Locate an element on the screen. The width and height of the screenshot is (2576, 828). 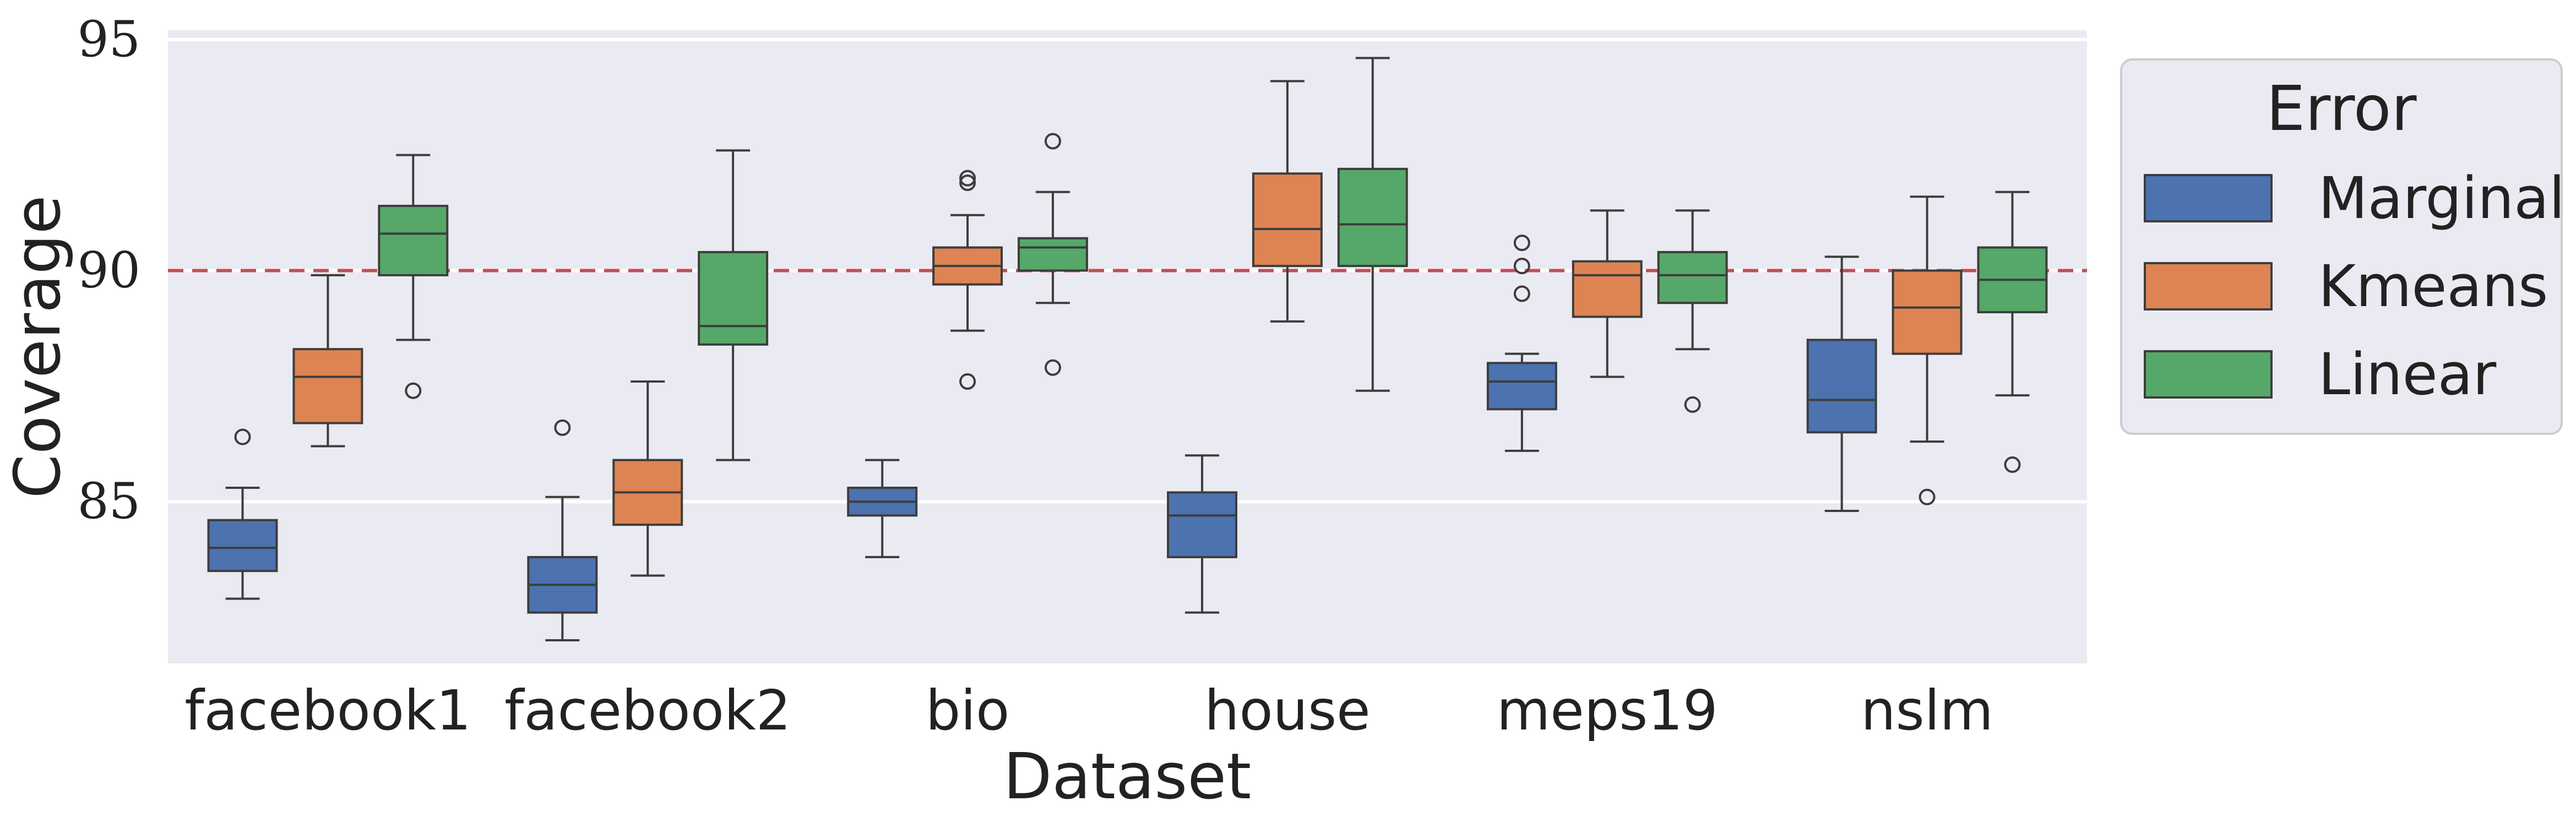
legend-label-kmeans: Kmeans is located at coordinates (2433, 286).